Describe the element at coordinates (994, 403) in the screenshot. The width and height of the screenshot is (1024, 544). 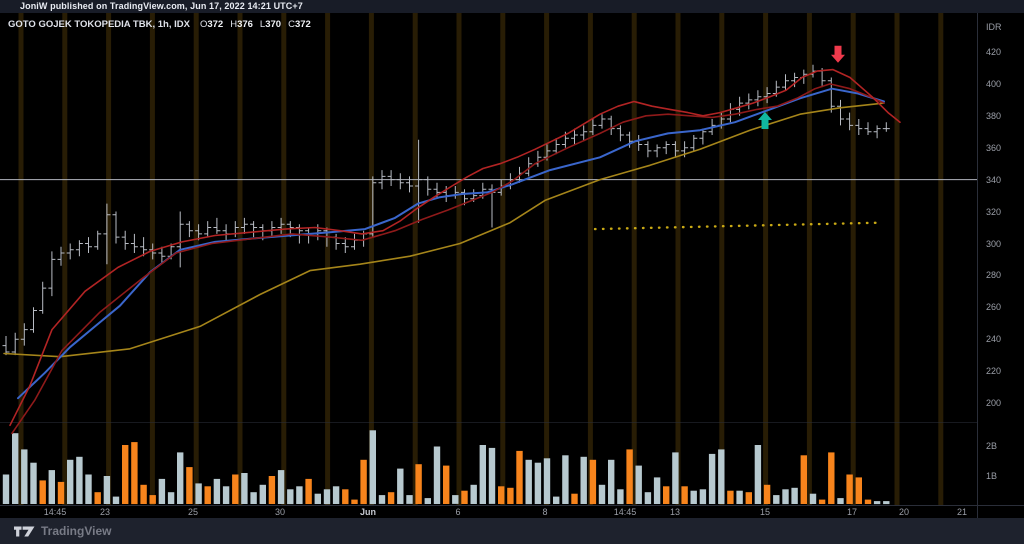
I see `price-axis-label-200: 200` at that location.